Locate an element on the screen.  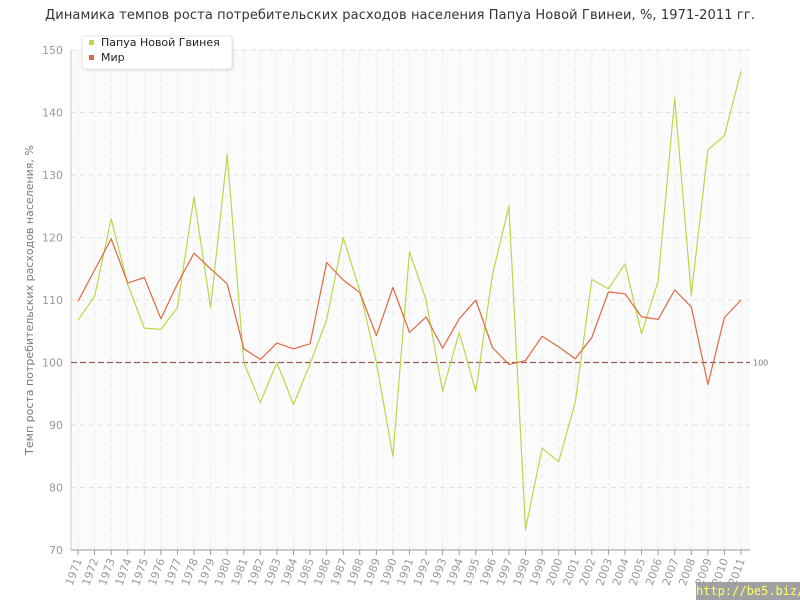
y-tick-label: 110 is located at coordinates (52, 300).